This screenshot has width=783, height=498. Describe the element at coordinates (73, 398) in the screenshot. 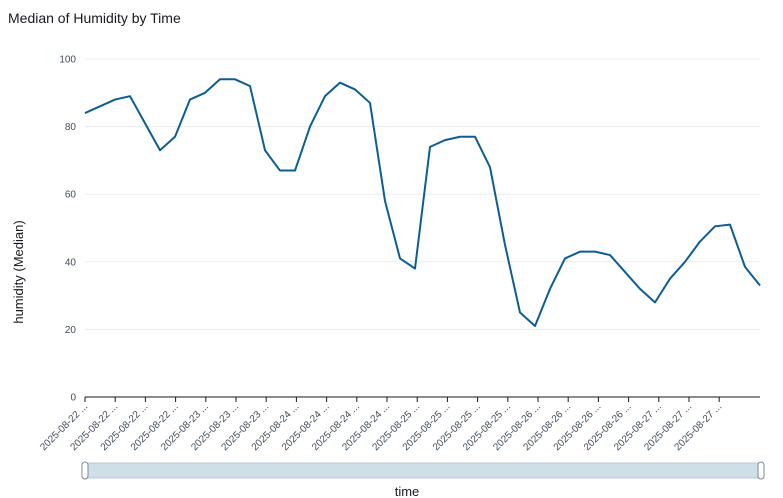

I see `y-tick-label: 0` at that location.